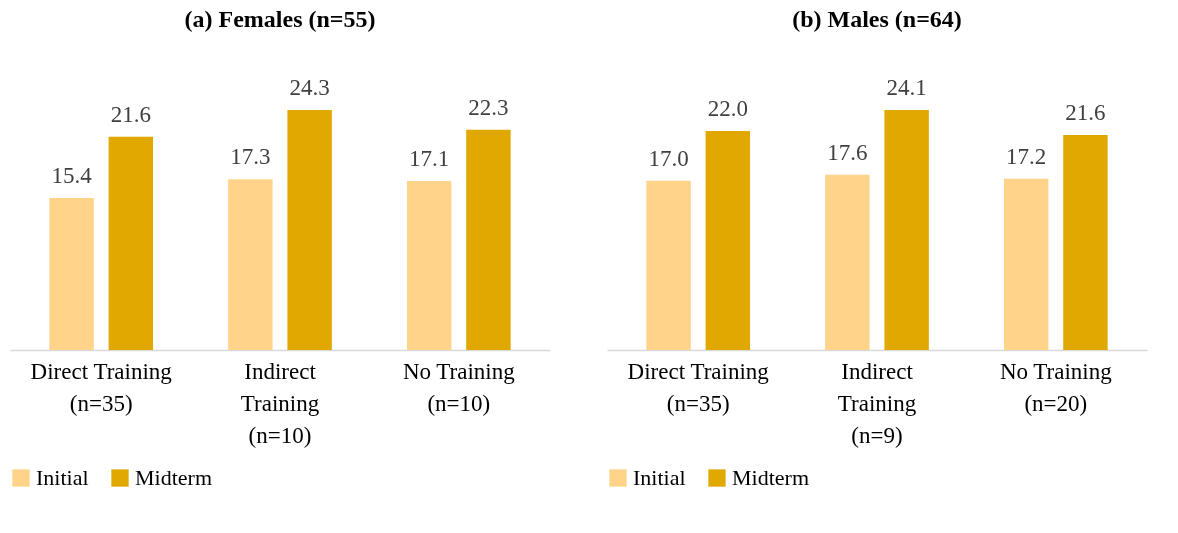 Image resolution: width=1178 pixels, height=533 pixels. What do you see at coordinates (906, 87) in the screenshot?
I see `data-label: 24.1` at bounding box center [906, 87].